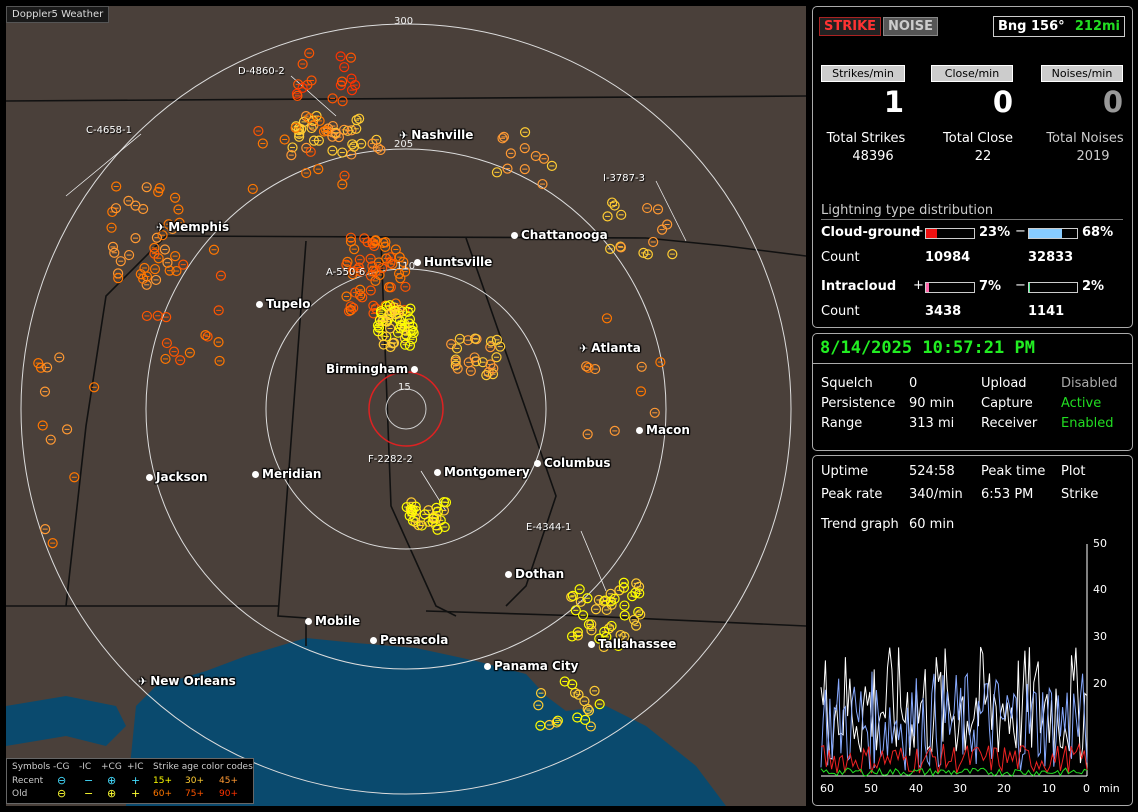 Image resolution: width=1138 pixels, height=812 pixels. I want to click on ring-label-110: 110, so click(406, 266).